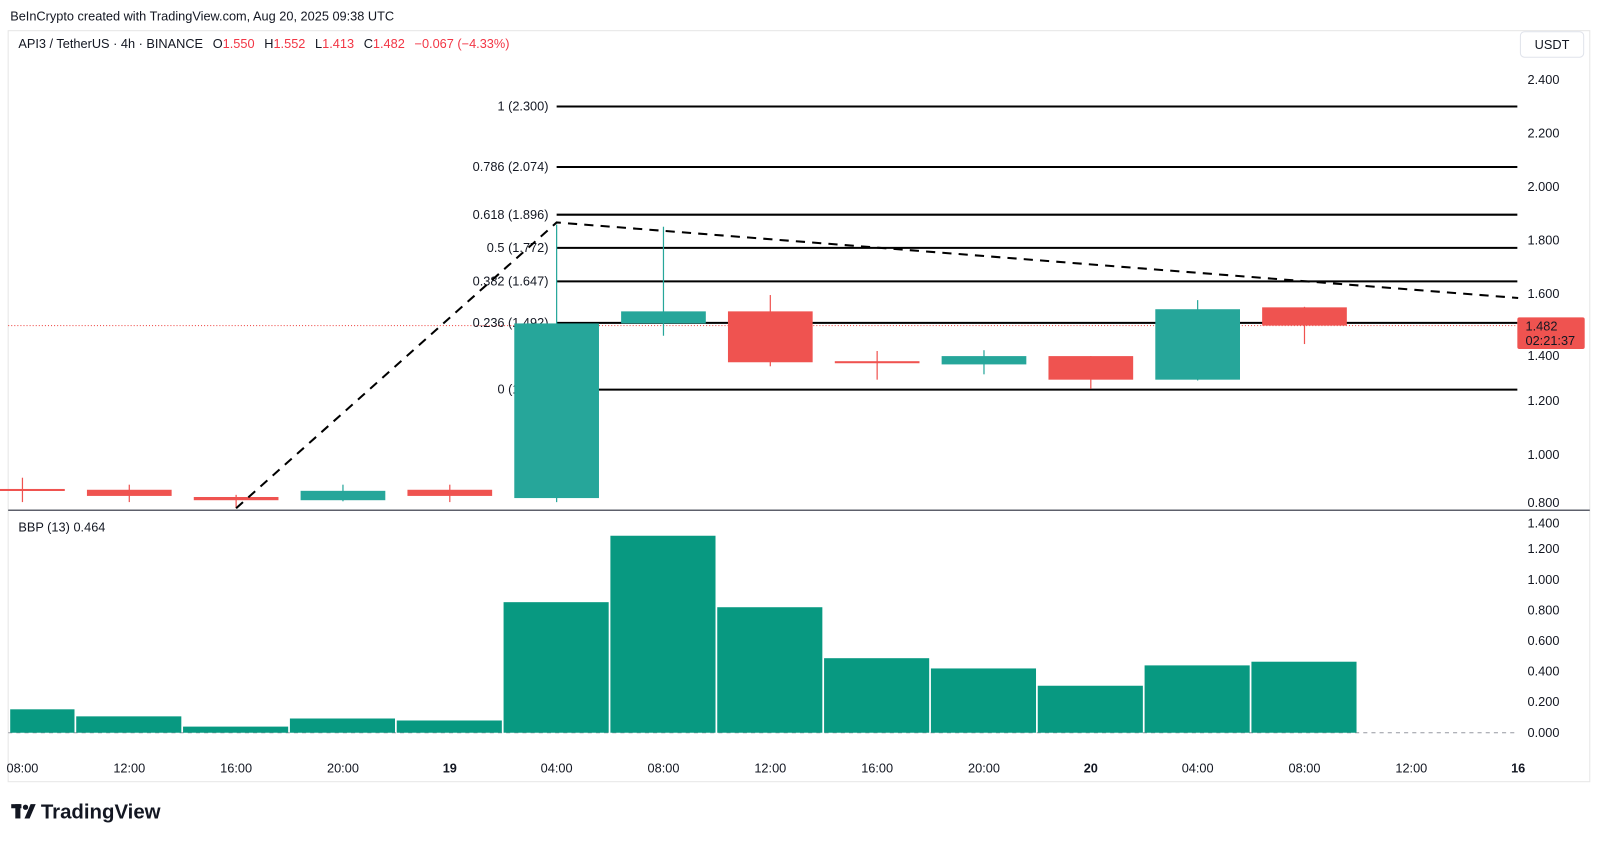 Image resolution: width=1600 pixels, height=842 pixels. Describe the element at coordinates (1544, 609) in the screenshot. I see `bbp-axis-tick: 0.800` at that location.